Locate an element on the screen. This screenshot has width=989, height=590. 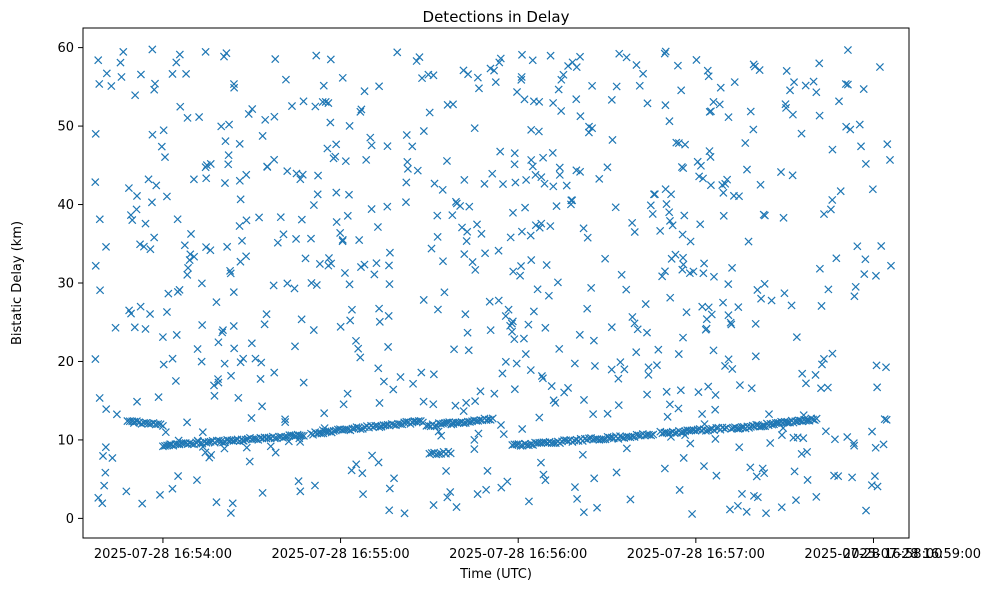
x-tick: 2025-07-28 16:58:00 is located at coordinates (873, 550).